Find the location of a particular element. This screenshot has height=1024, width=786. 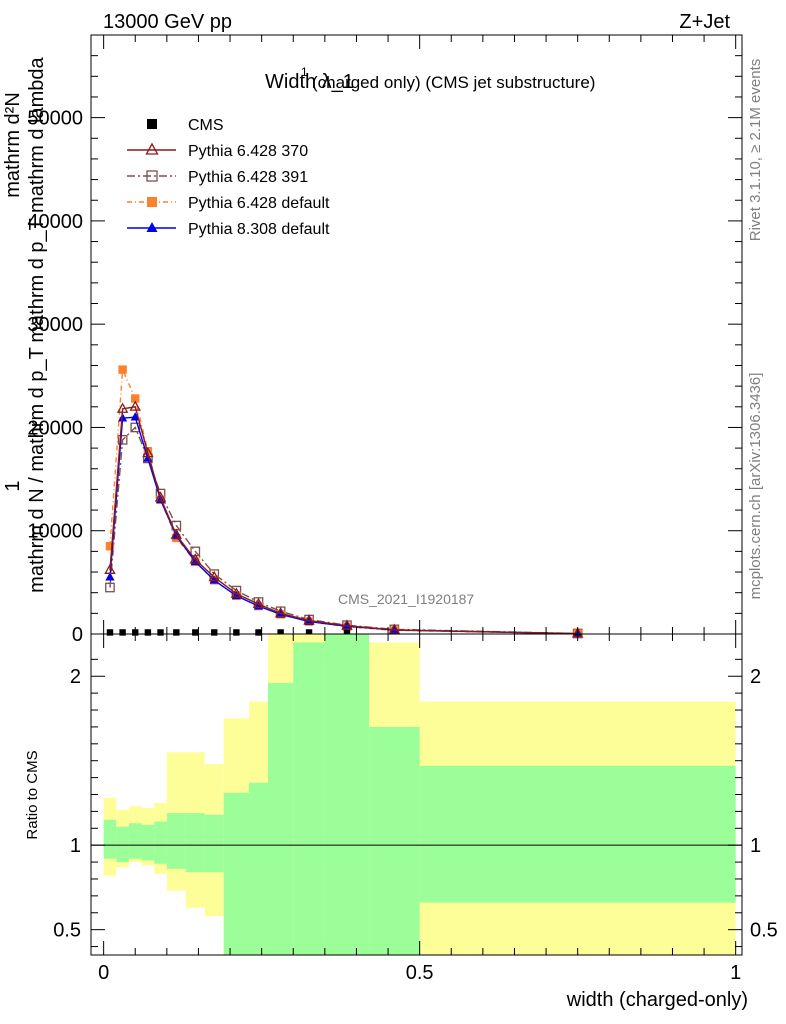

x-tick-label: 0 is located at coordinates (103, 973).